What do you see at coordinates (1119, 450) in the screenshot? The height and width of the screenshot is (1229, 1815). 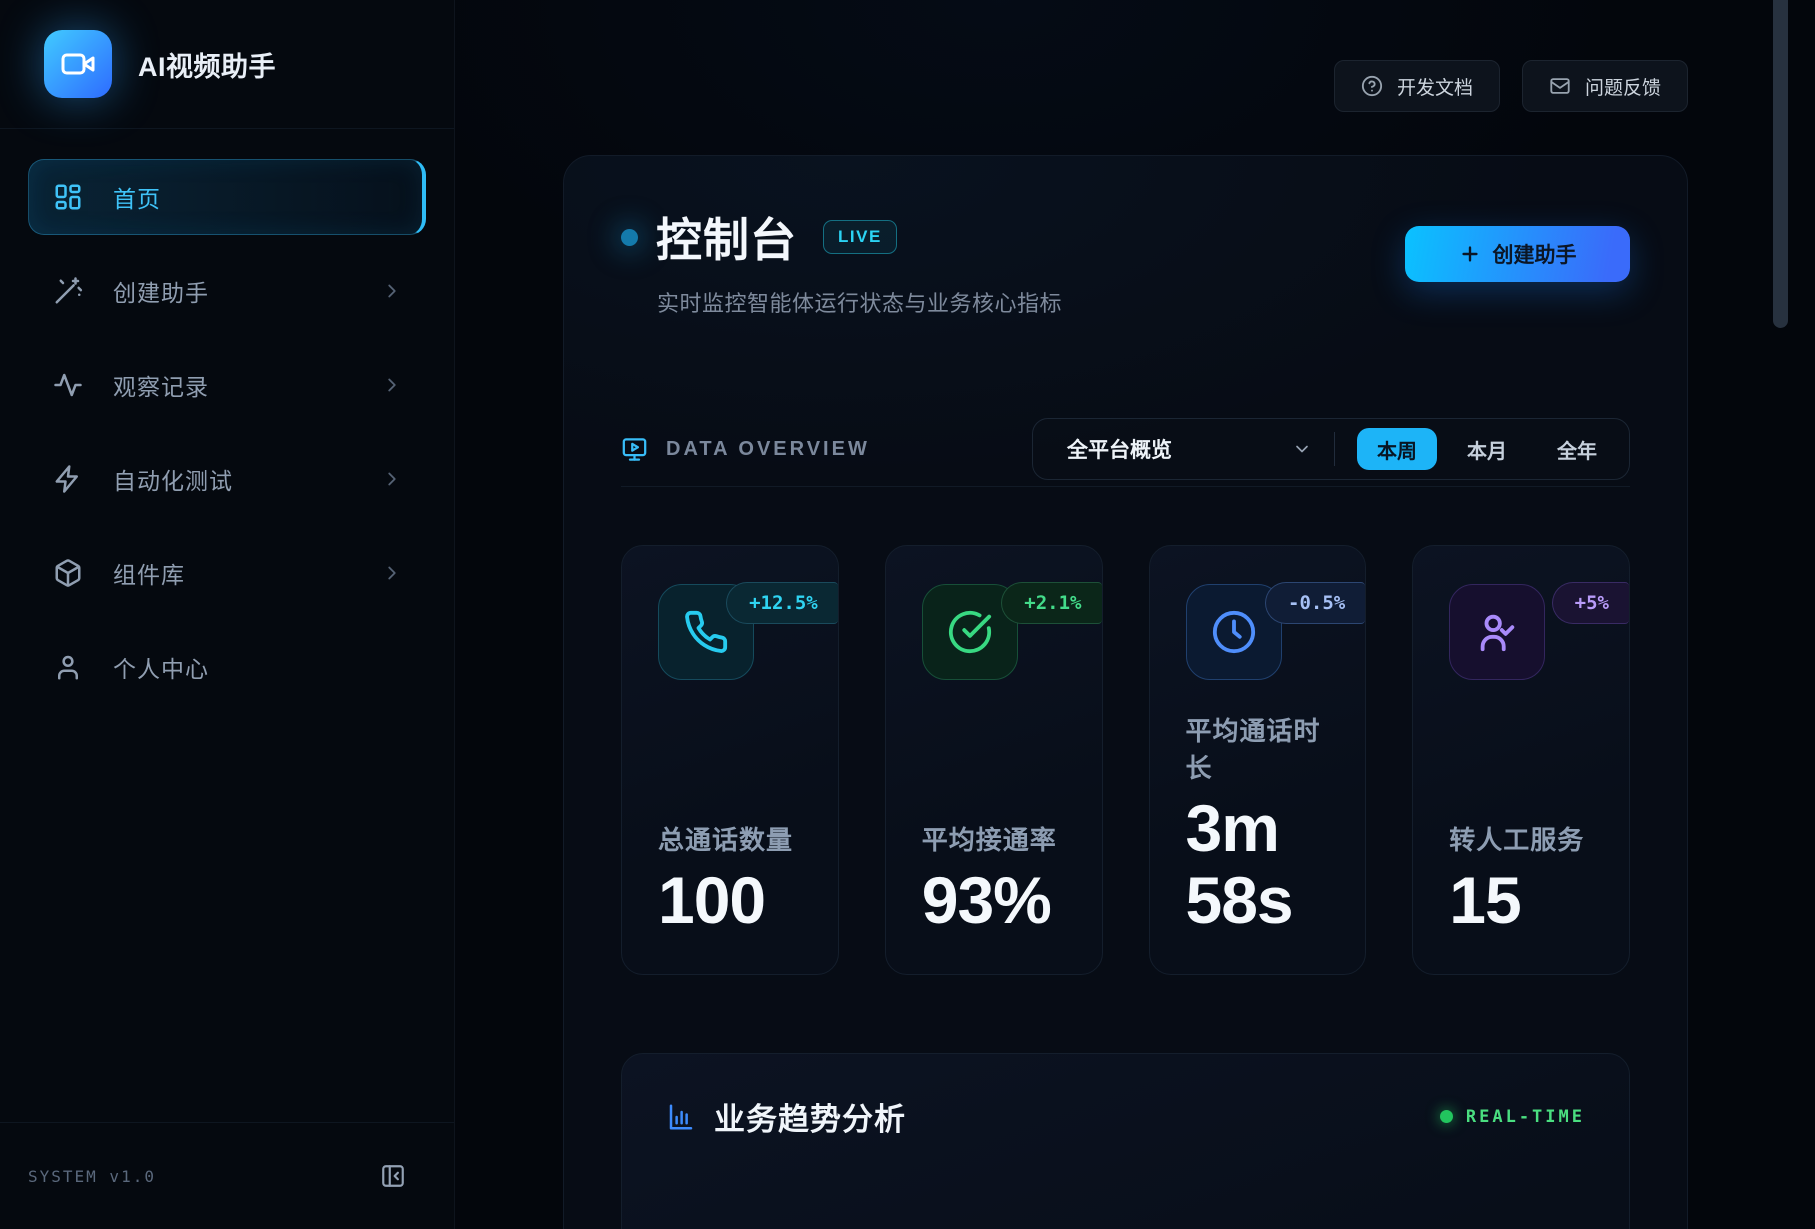 I see `platform-select-value: 全平台概览` at bounding box center [1119, 450].